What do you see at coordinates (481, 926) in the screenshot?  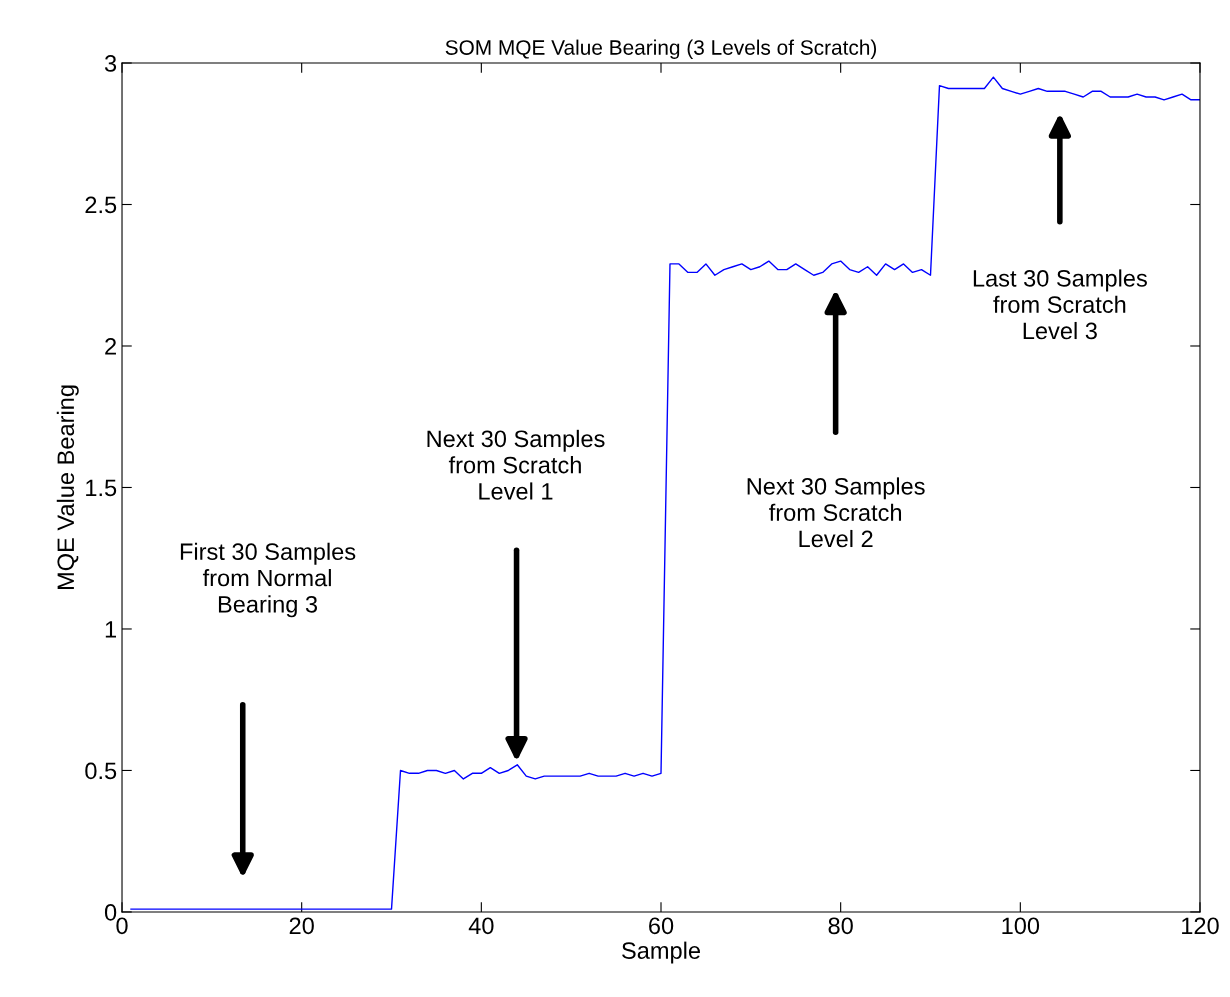 I see `x-tick-label: 40` at bounding box center [481, 926].